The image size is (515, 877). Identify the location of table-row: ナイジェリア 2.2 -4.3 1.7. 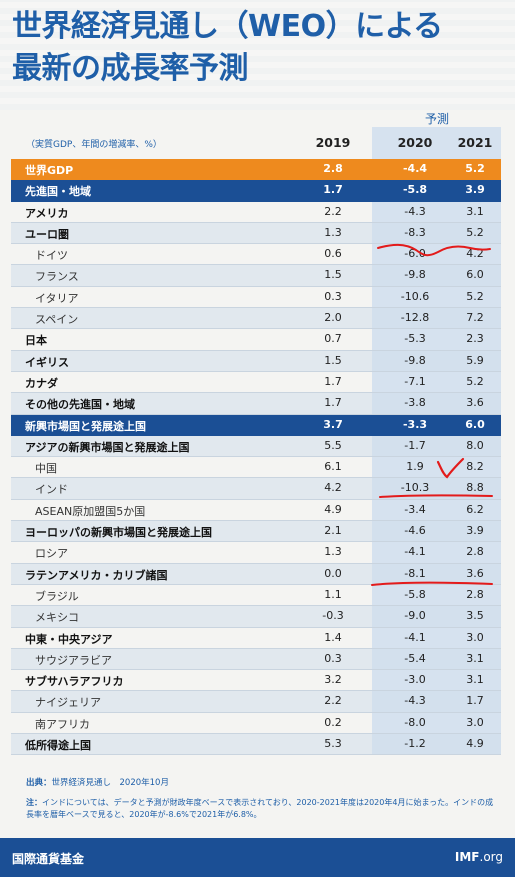
(256, 701).